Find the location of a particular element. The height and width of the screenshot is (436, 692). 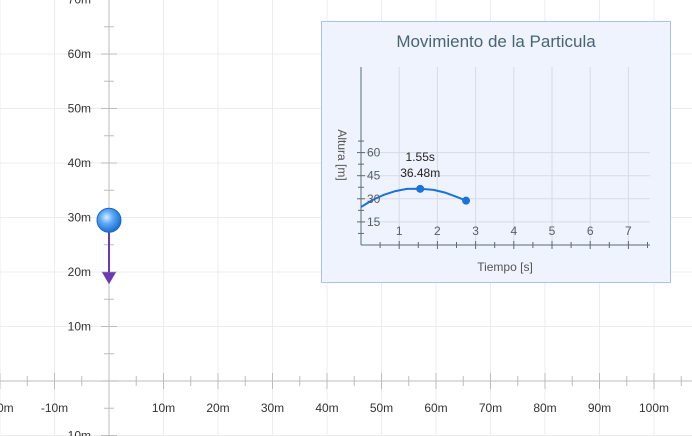

y-tick-label: 40m is located at coordinates (79, 163).